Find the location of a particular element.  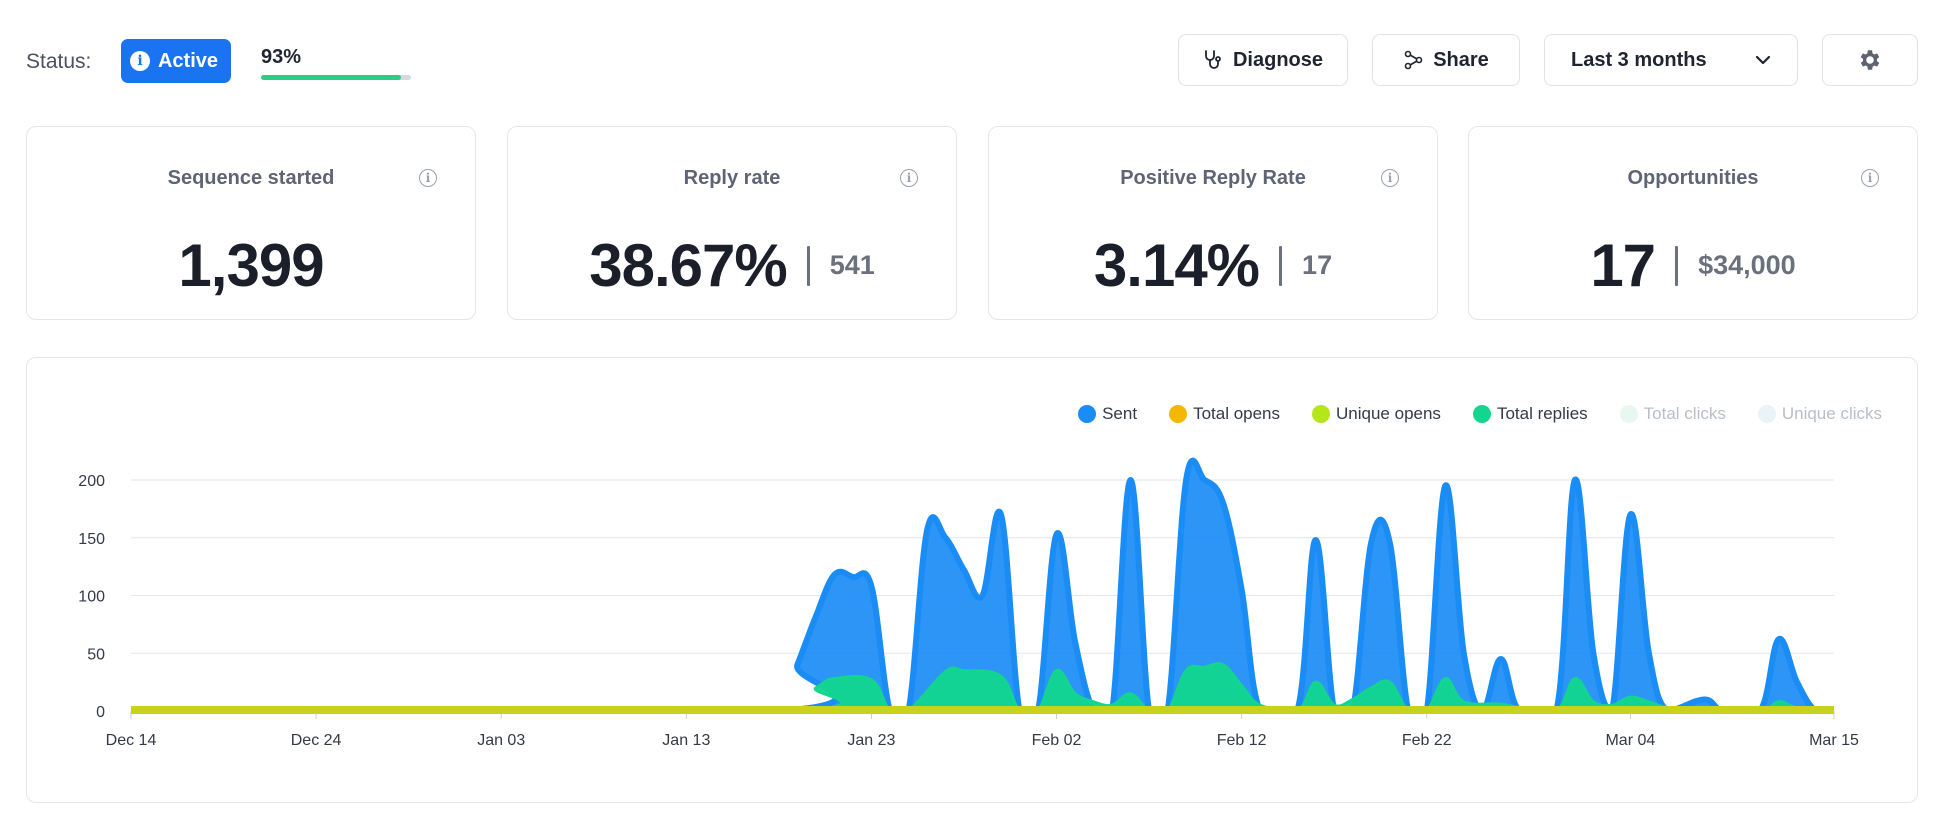

chevron-down-icon is located at coordinates (1763, 60).